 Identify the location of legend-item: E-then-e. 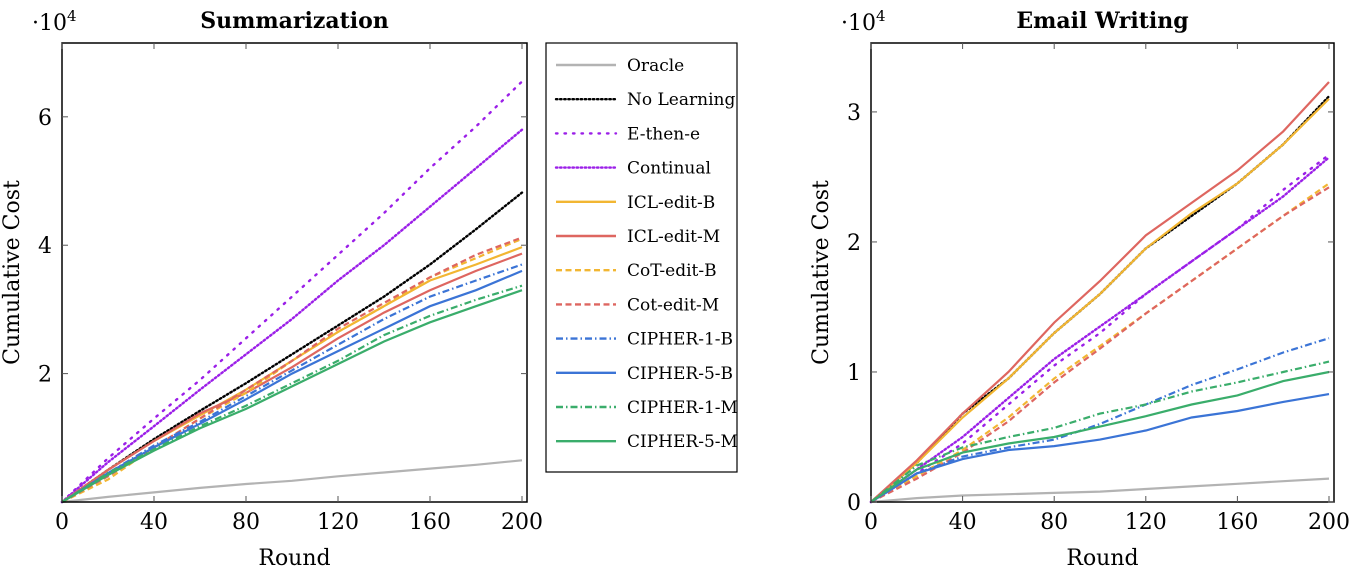
(627, 134).